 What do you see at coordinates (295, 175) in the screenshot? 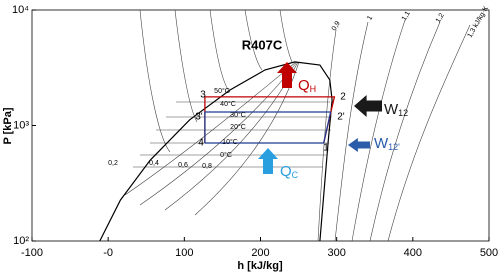
I see `heat-label-sub: C` at bounding box center [295, 175].